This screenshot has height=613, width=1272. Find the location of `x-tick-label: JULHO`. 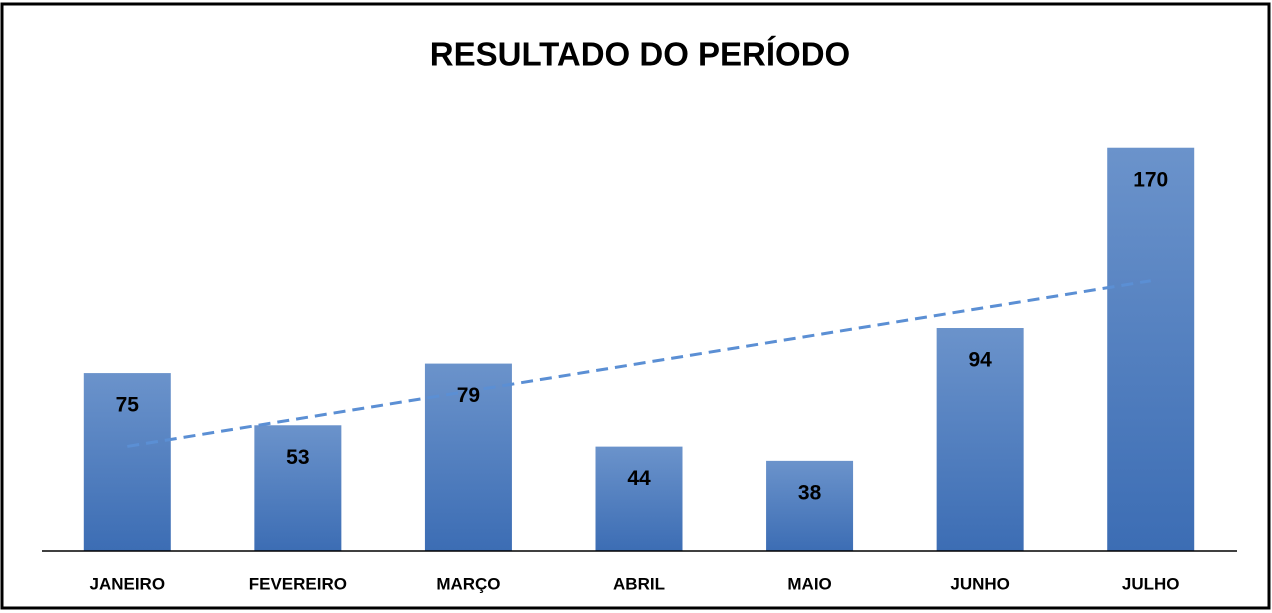

x-tick-label: JULHO is located at coordinates (1151, 583).